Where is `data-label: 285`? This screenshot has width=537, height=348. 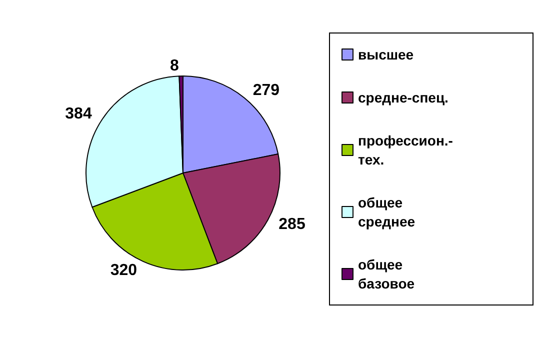
data-label: 285 is located at coordinates (292, 225).